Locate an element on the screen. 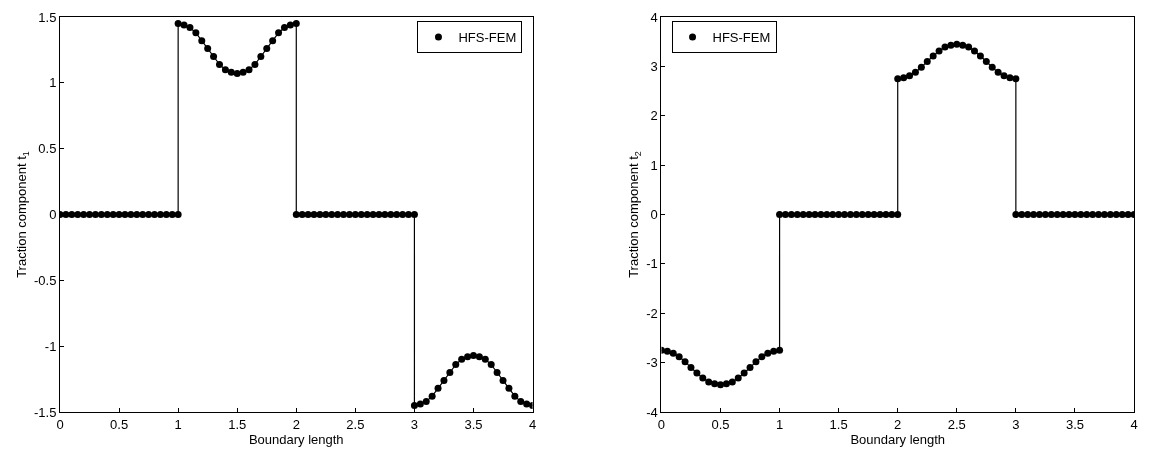 This screenshot has height=457, width=1149. y-tick-label: 0.5 is located at coordinates (47, 149).